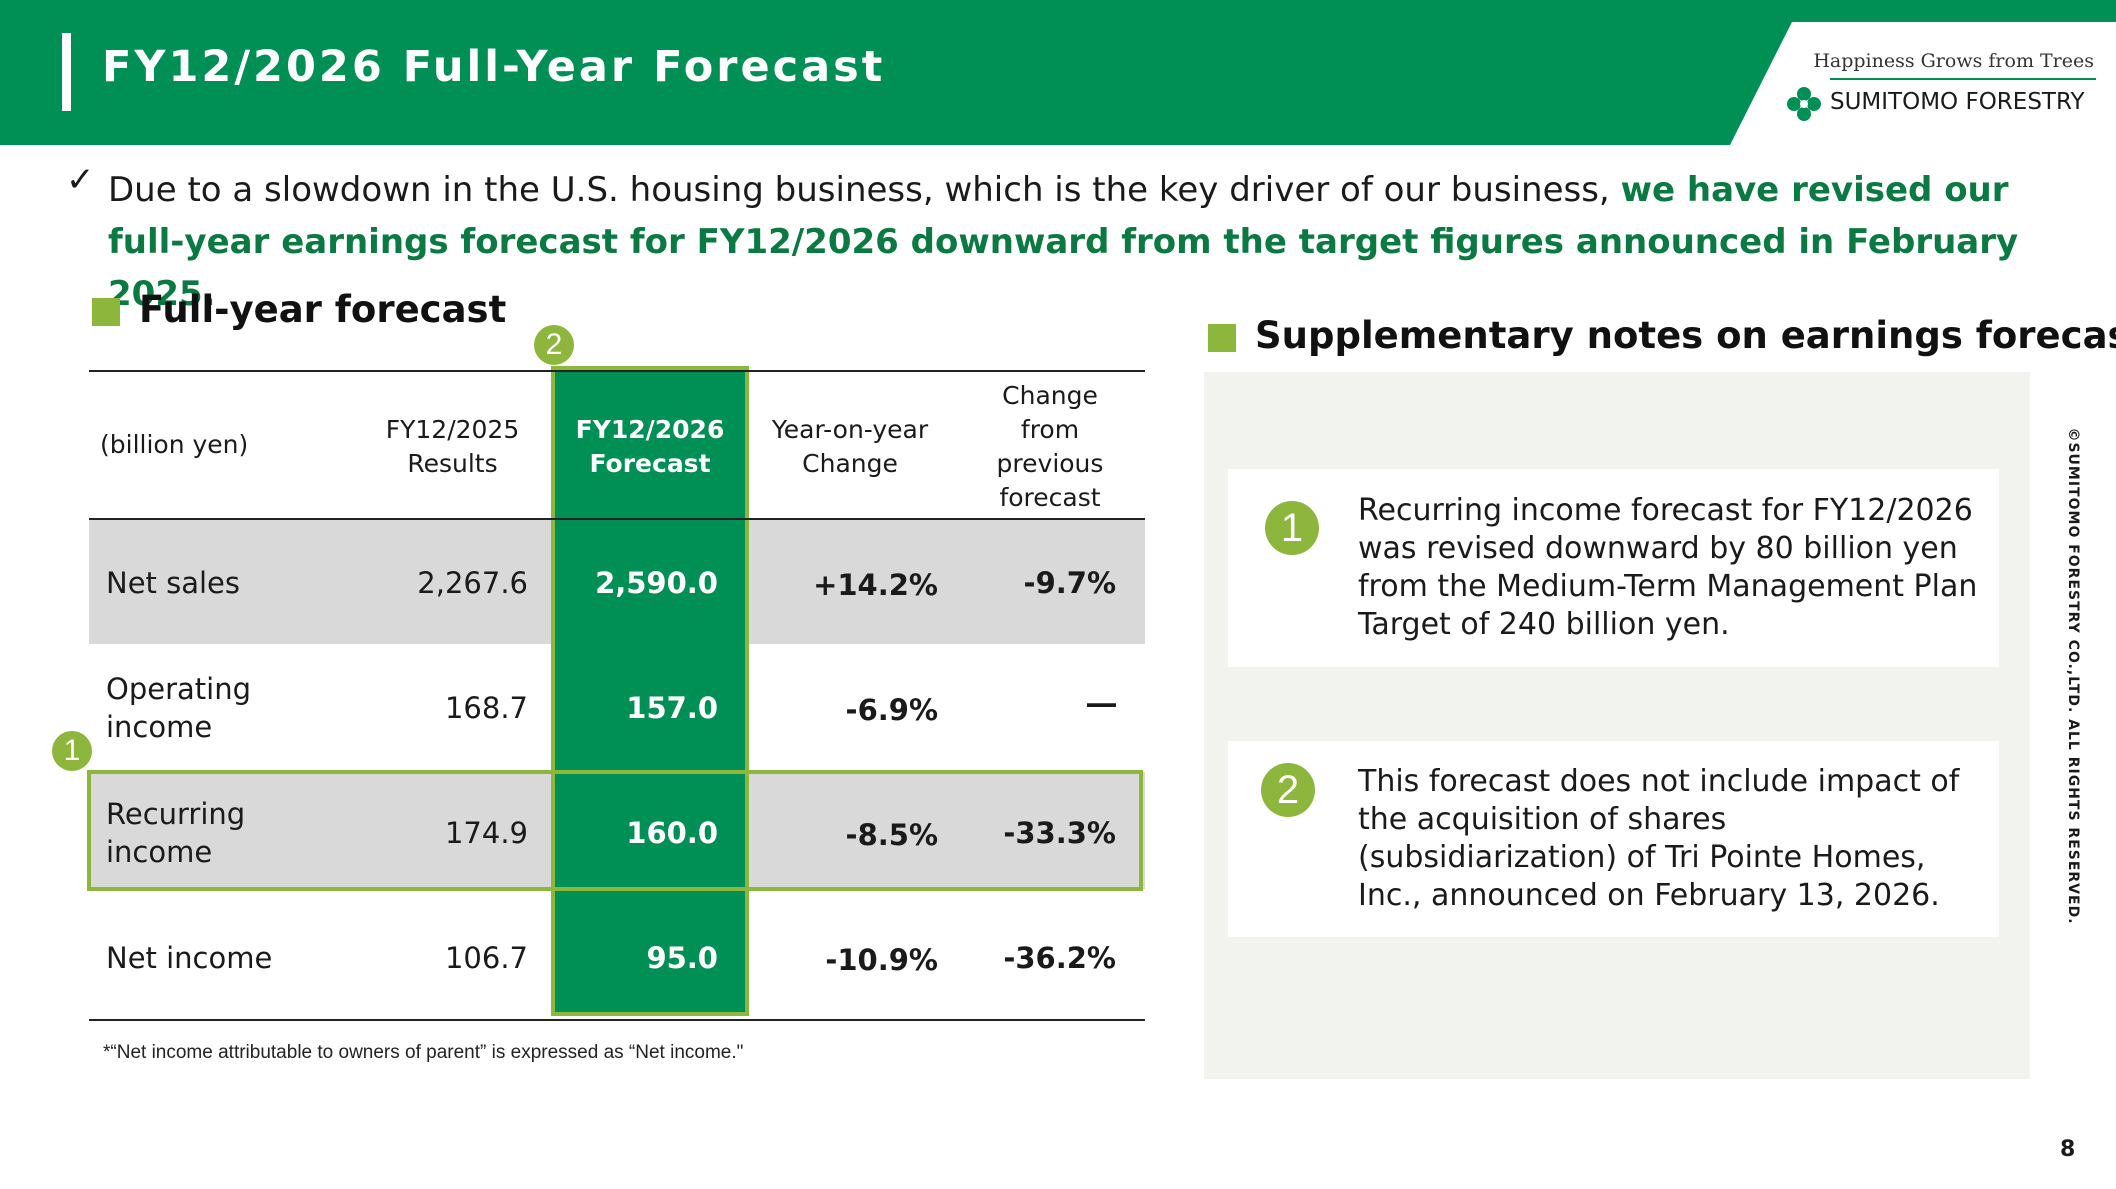 The image size is (2116, 1189). What do you see at coordinates (650, 446) in the screenshot?
I see `column-header-forecast: FY12/2026 Forecast` at bounding box center [650, 446].